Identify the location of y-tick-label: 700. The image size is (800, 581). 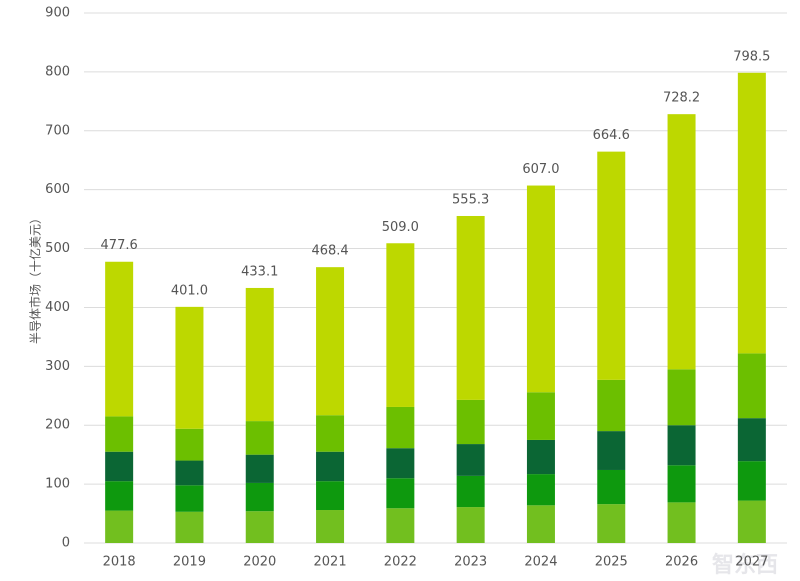
(57, 130).